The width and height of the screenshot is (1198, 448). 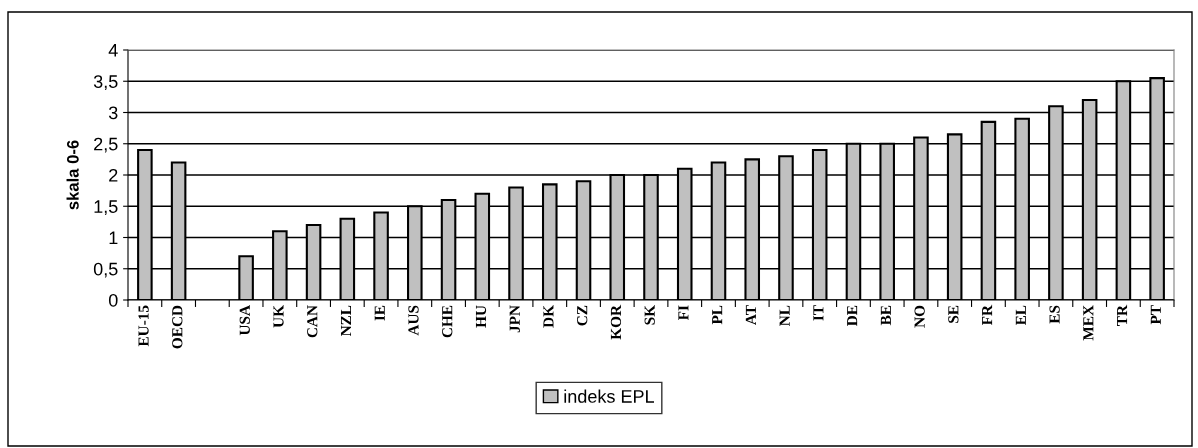 What do you see at coordinates (143, 326) in the screenshot?
I see `x-tick-label: EU-15` at bounding box center [143, 326].